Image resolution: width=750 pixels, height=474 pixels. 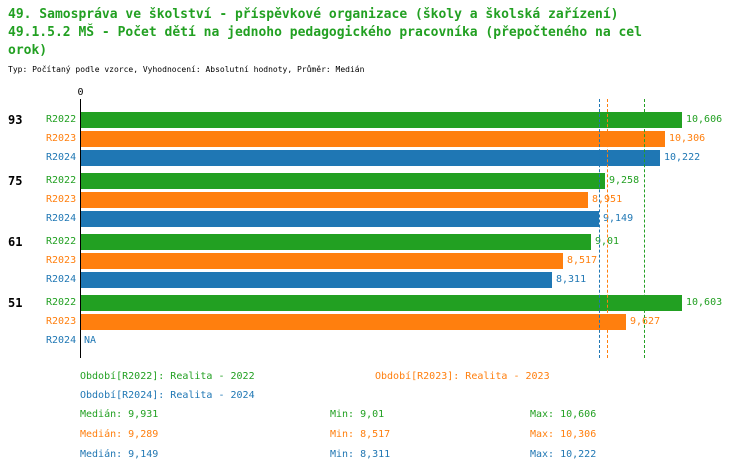 What do you see at coordinates (167, 395) in the screenshot?
I see `legend-item-r2024: Období[R2024]: Realita - 2024` at bounding box center [167, 395].